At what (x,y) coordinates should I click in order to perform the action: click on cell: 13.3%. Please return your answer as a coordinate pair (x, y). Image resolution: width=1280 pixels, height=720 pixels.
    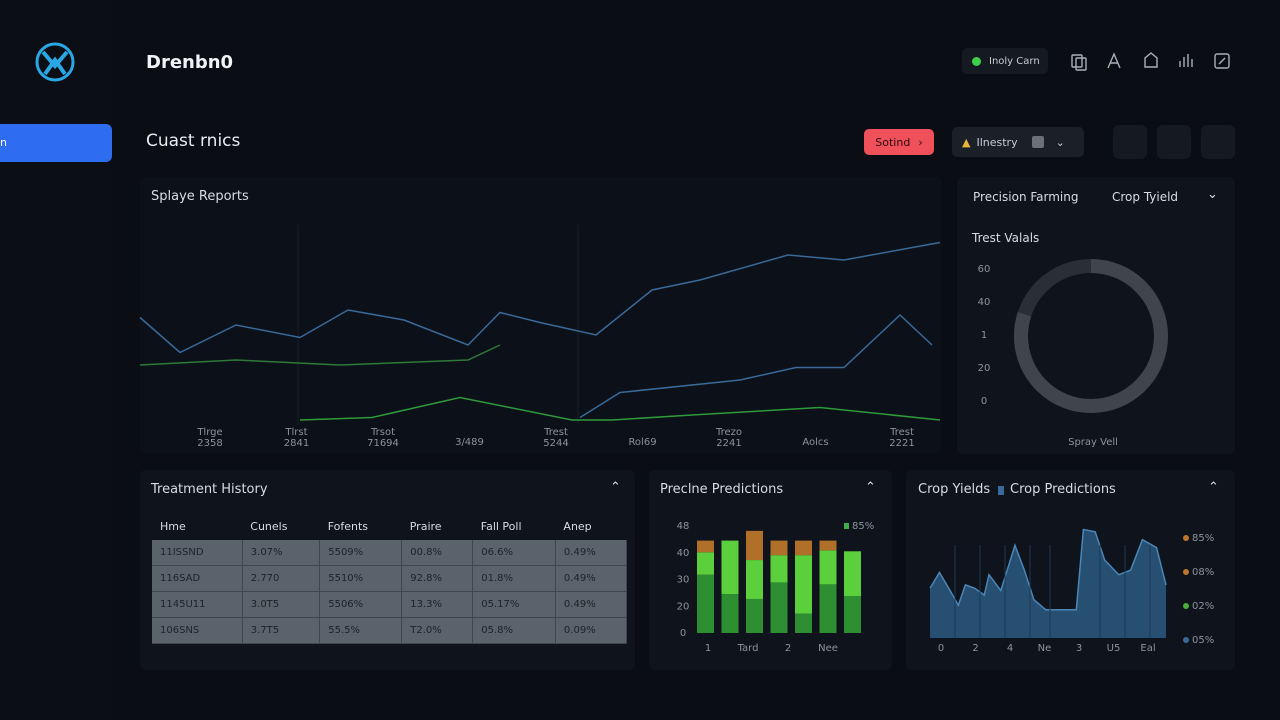
    Looking at the image, I should click on (437, 604).